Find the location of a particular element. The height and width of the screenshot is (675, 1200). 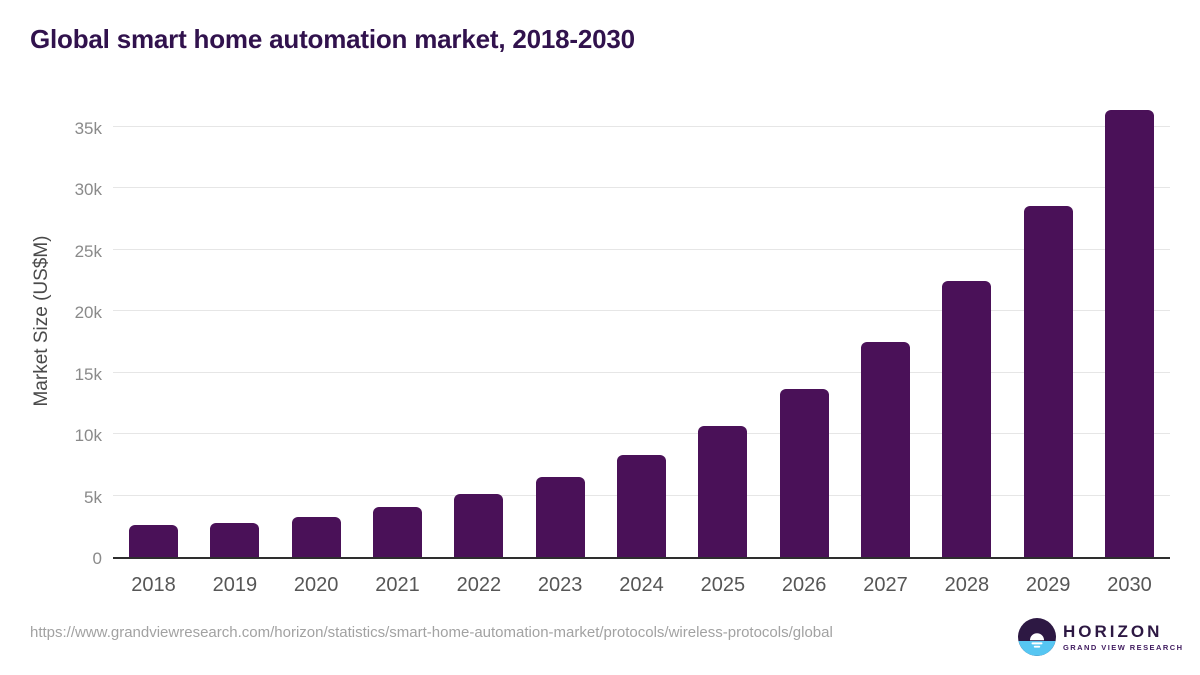

gridline-35k is located at coordinates (641, 126).